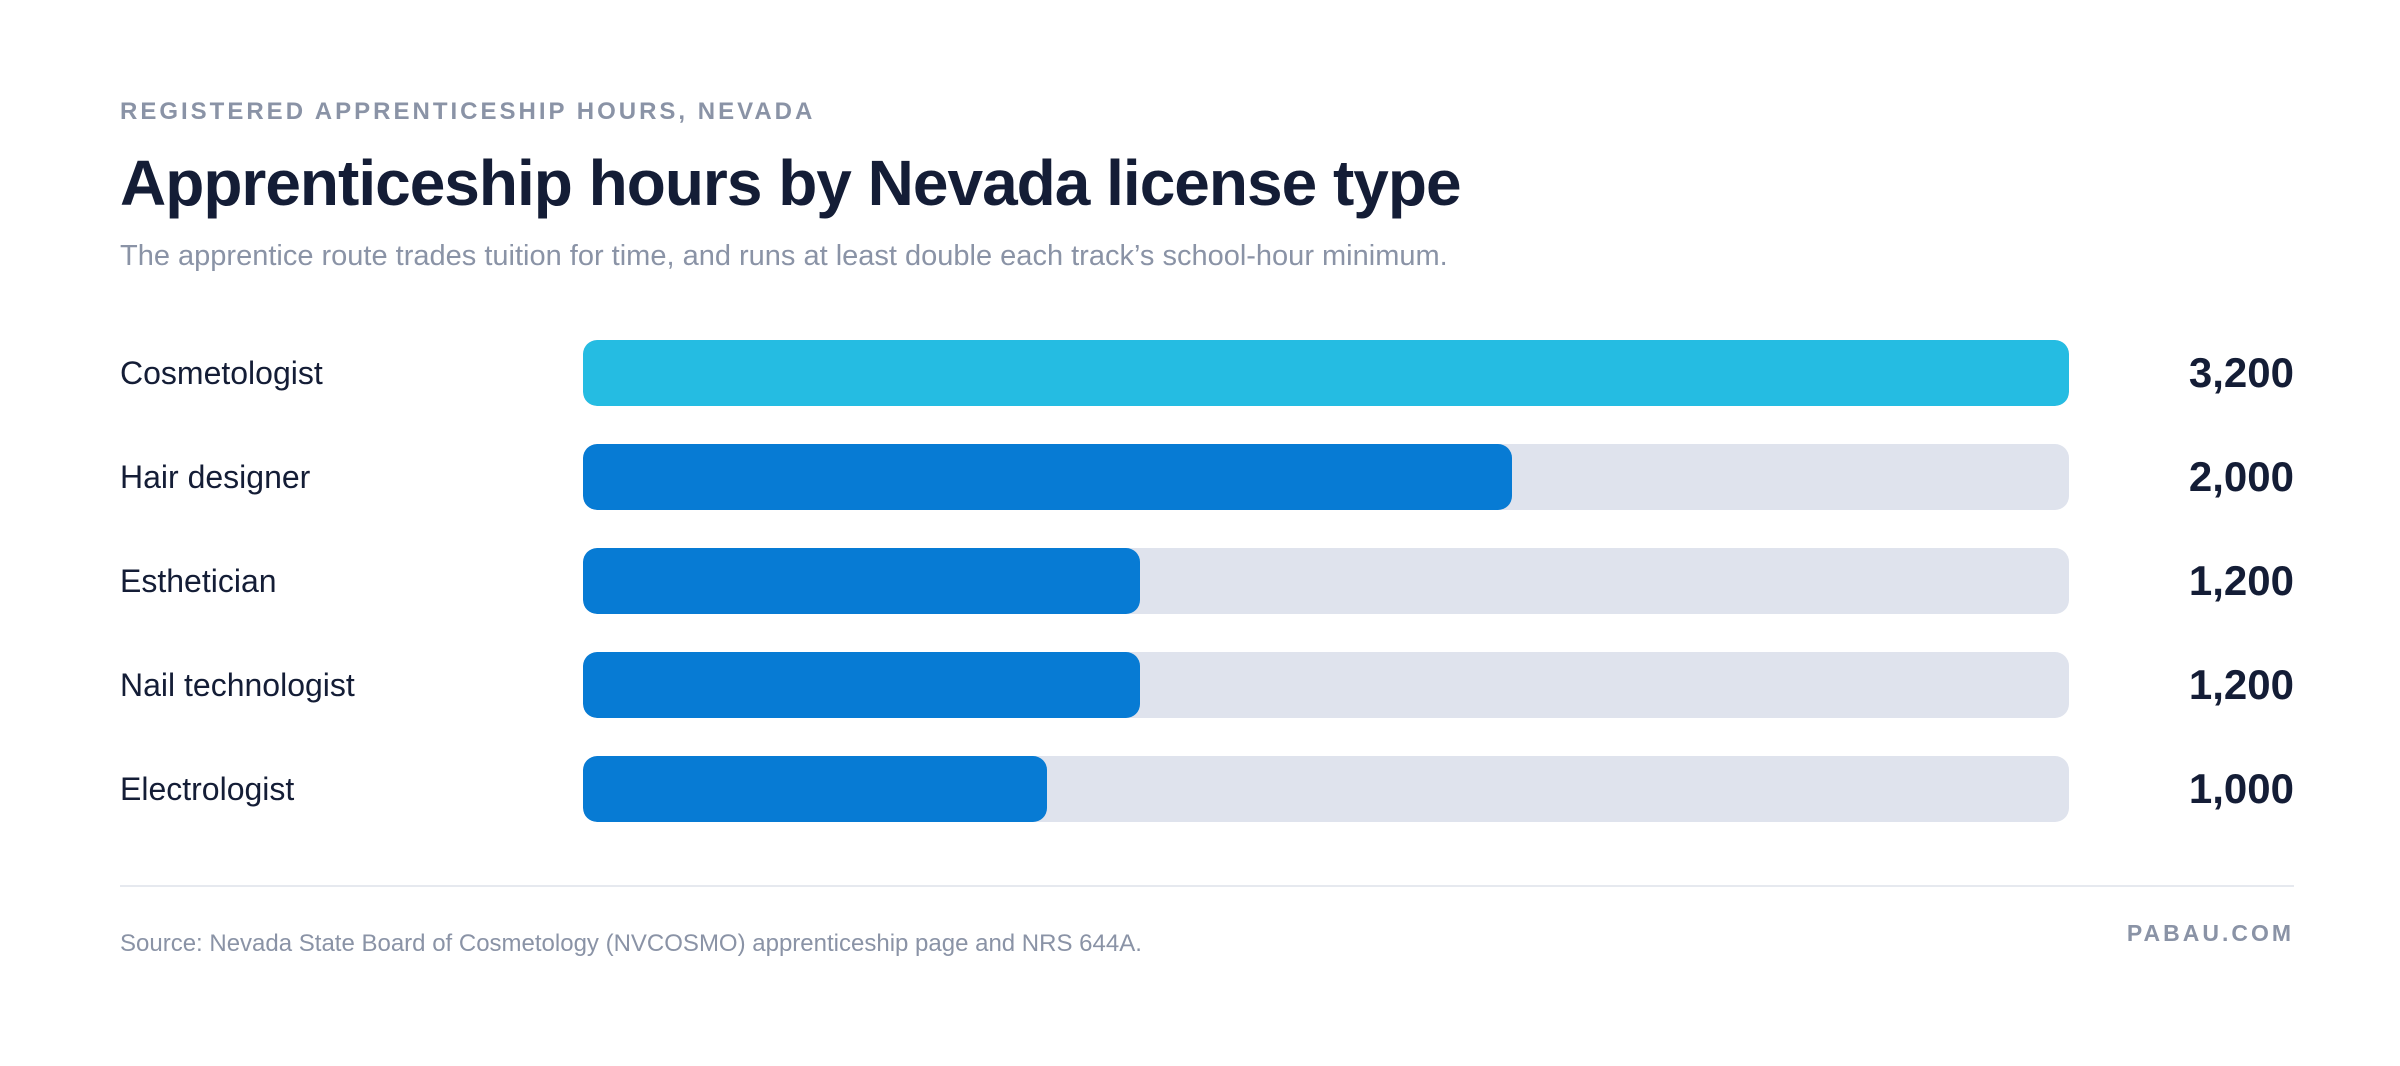 This screenshot has width=2400, height=1066. What do you see at coordinates (468, 111) in the screenshot?
I see `chart-eyebrow: REGISTERED APPRENTICESHIP HOURS, NEVADA` at bounding box center [468, 111].